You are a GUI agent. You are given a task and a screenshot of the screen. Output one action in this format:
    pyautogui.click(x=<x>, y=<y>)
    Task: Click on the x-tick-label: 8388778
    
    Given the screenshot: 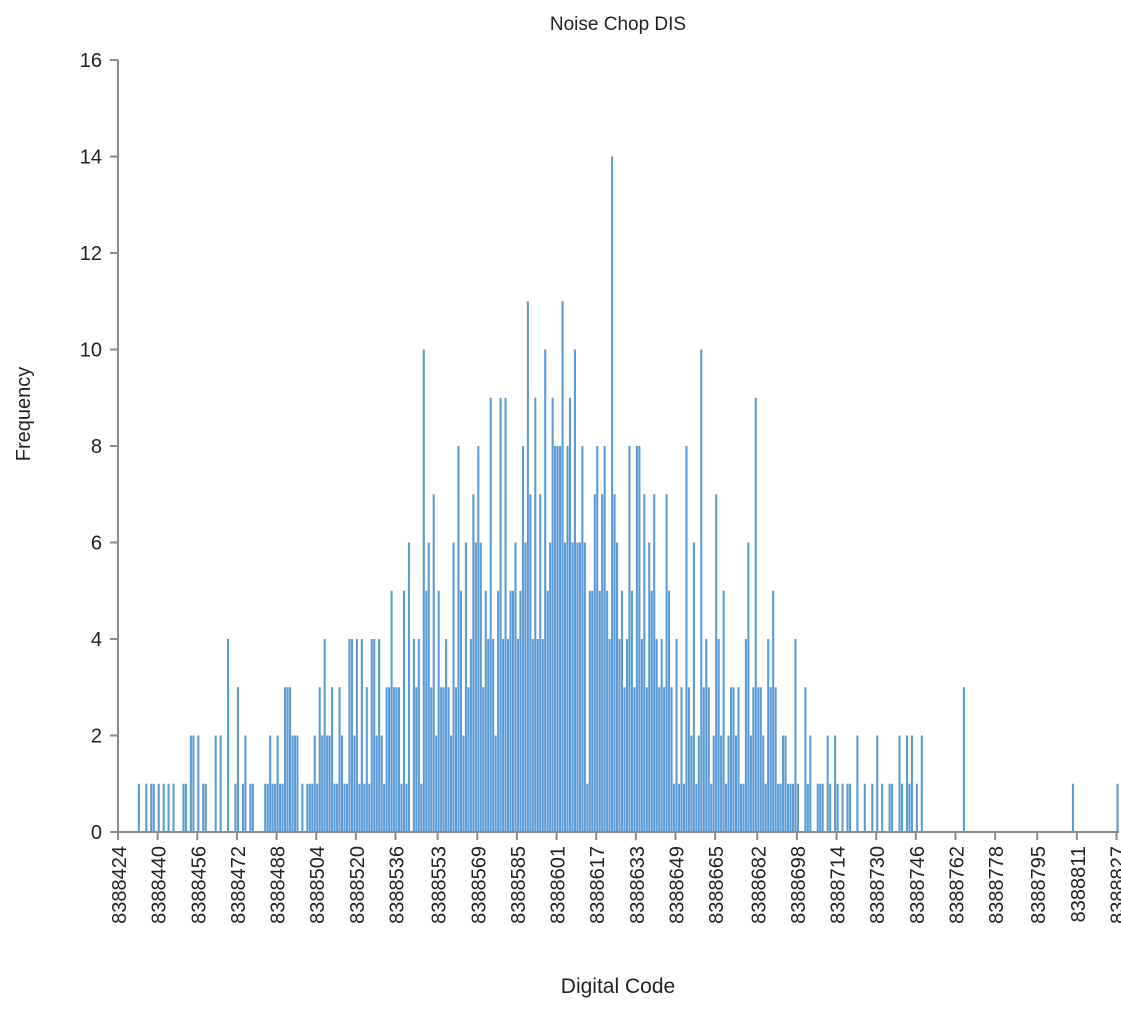 What is the action you would take?
    pyautogui.click(x=997, y=885)
    